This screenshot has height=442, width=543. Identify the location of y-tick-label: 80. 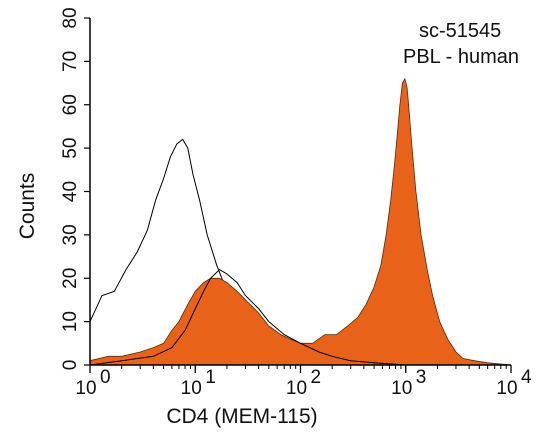
(70, 17).